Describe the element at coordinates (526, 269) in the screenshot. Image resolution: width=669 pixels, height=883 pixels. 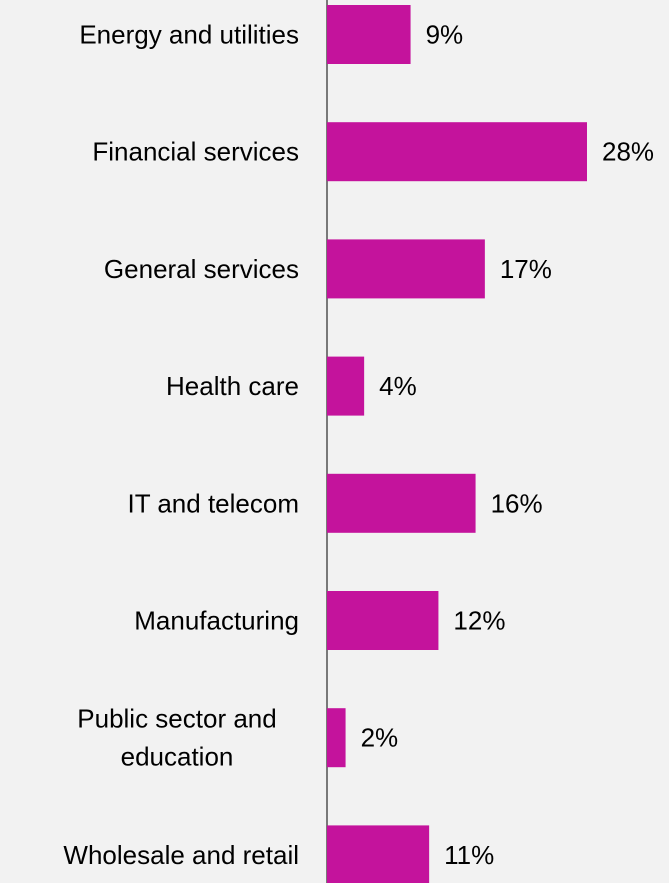
I see `data-label: 17%` at that location.